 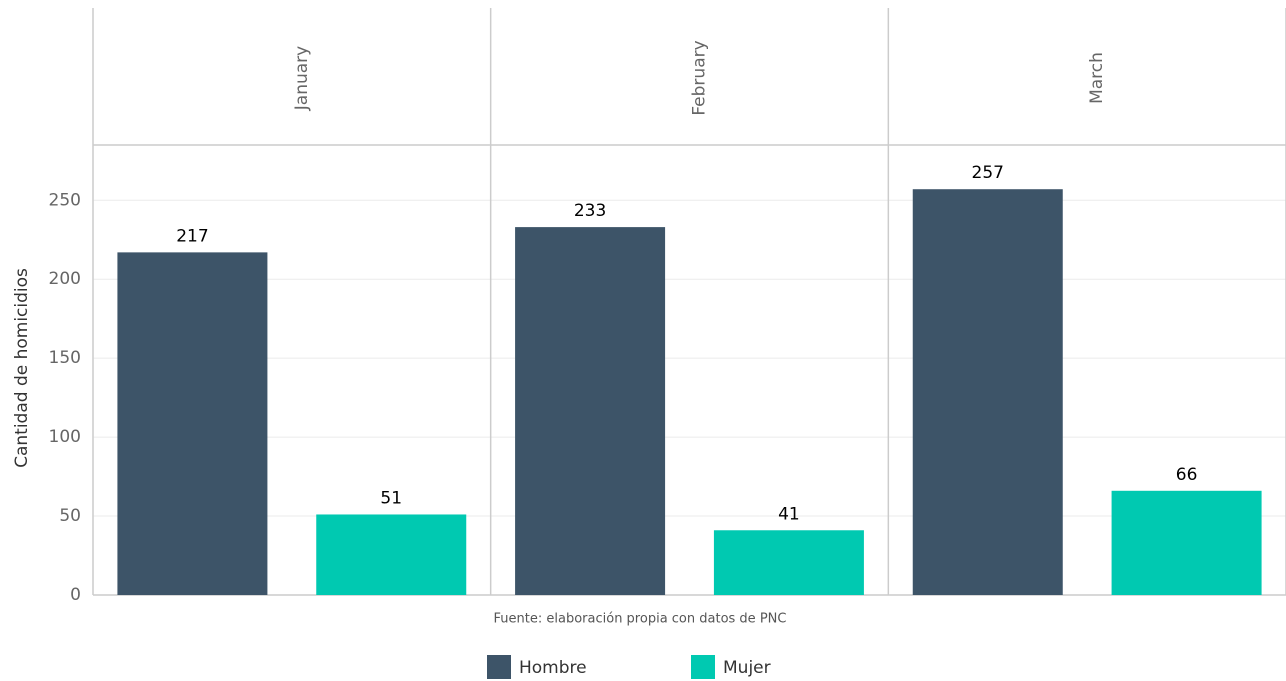 I want to click on value-label: 66, so click(x=1187, y=475).